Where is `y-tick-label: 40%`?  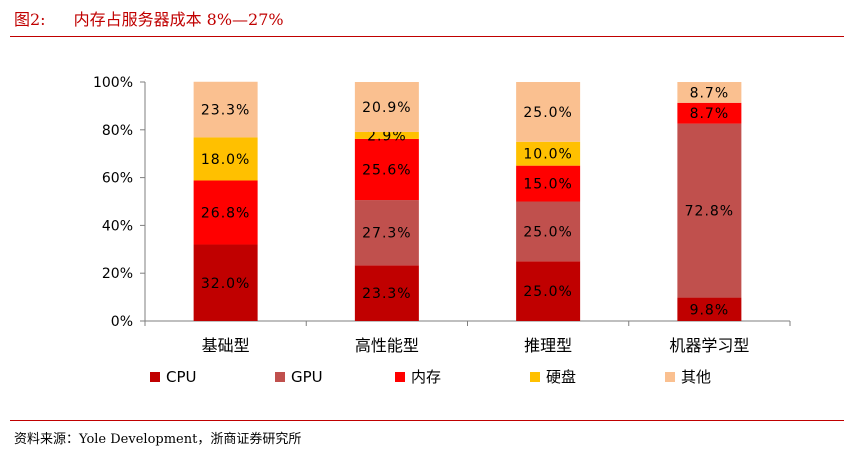
y-tick-label: 40% is located at coordinates (117, 226).